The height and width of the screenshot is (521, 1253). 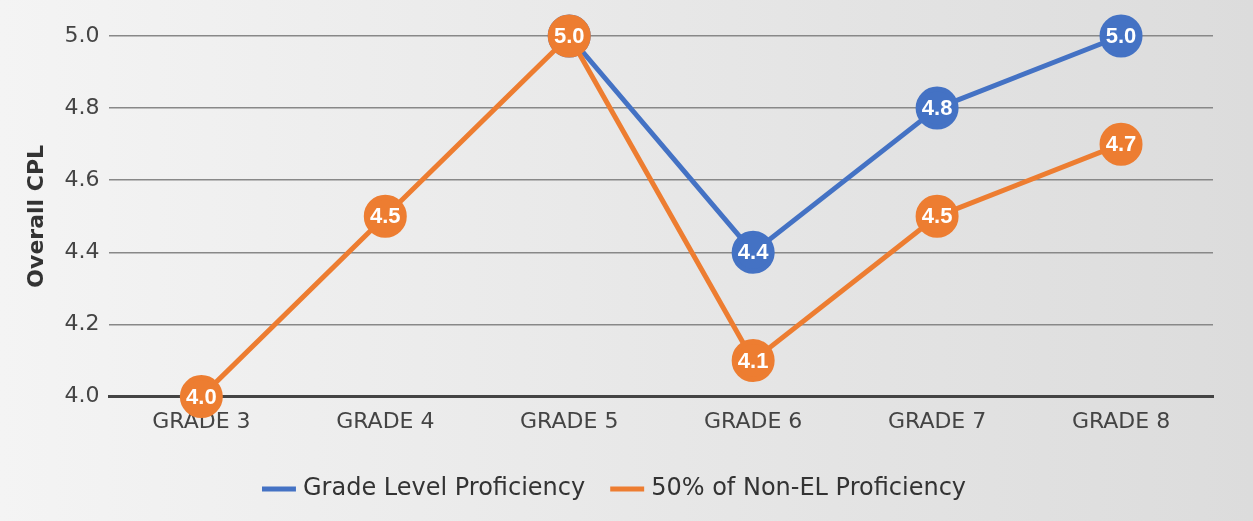 What do you see at coordinates (82, 34) in the screenshot?
I see `y-tick-label: 5.0` at bounding box center [82, 34].